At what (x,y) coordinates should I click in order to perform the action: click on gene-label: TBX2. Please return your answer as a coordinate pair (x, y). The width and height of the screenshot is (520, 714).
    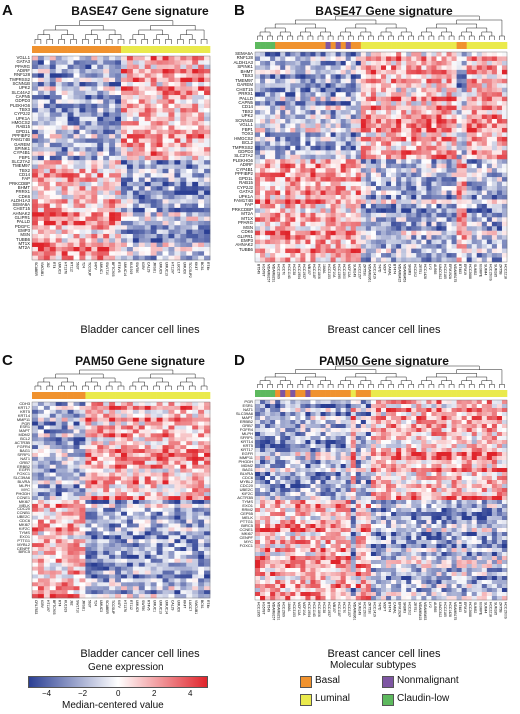
    Looking at the image, I should click on (24, 170).